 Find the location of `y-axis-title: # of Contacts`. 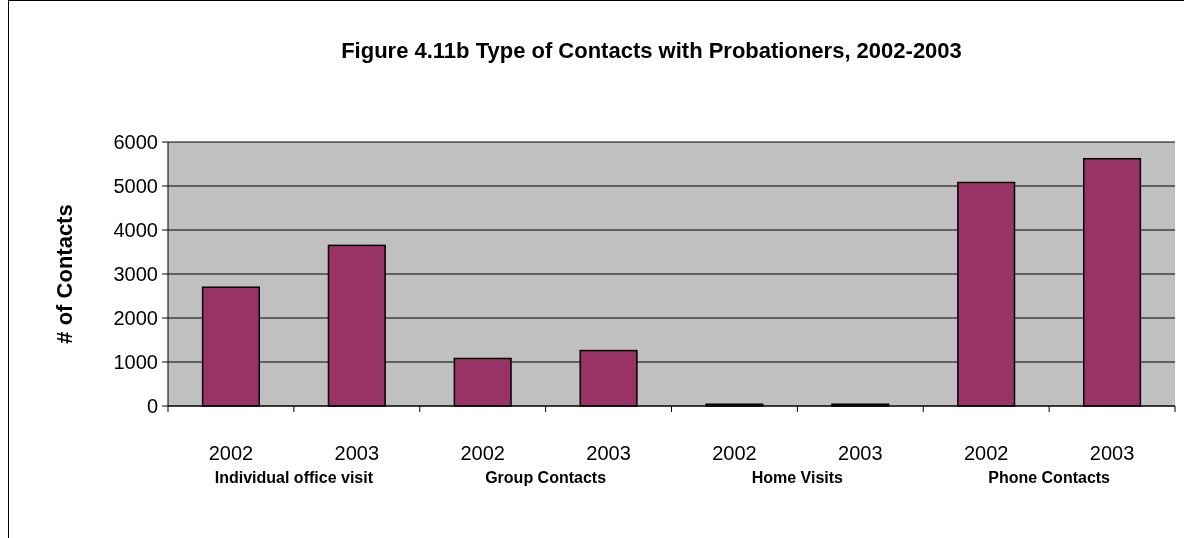

y-axis-title: # of Contacts is located at coordinates (64, 274).